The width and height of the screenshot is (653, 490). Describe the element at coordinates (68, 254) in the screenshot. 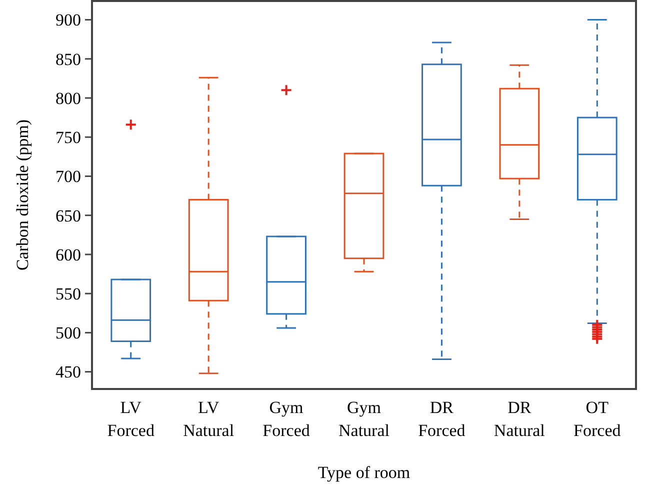

I see `y-tick-label: 600` at that location.